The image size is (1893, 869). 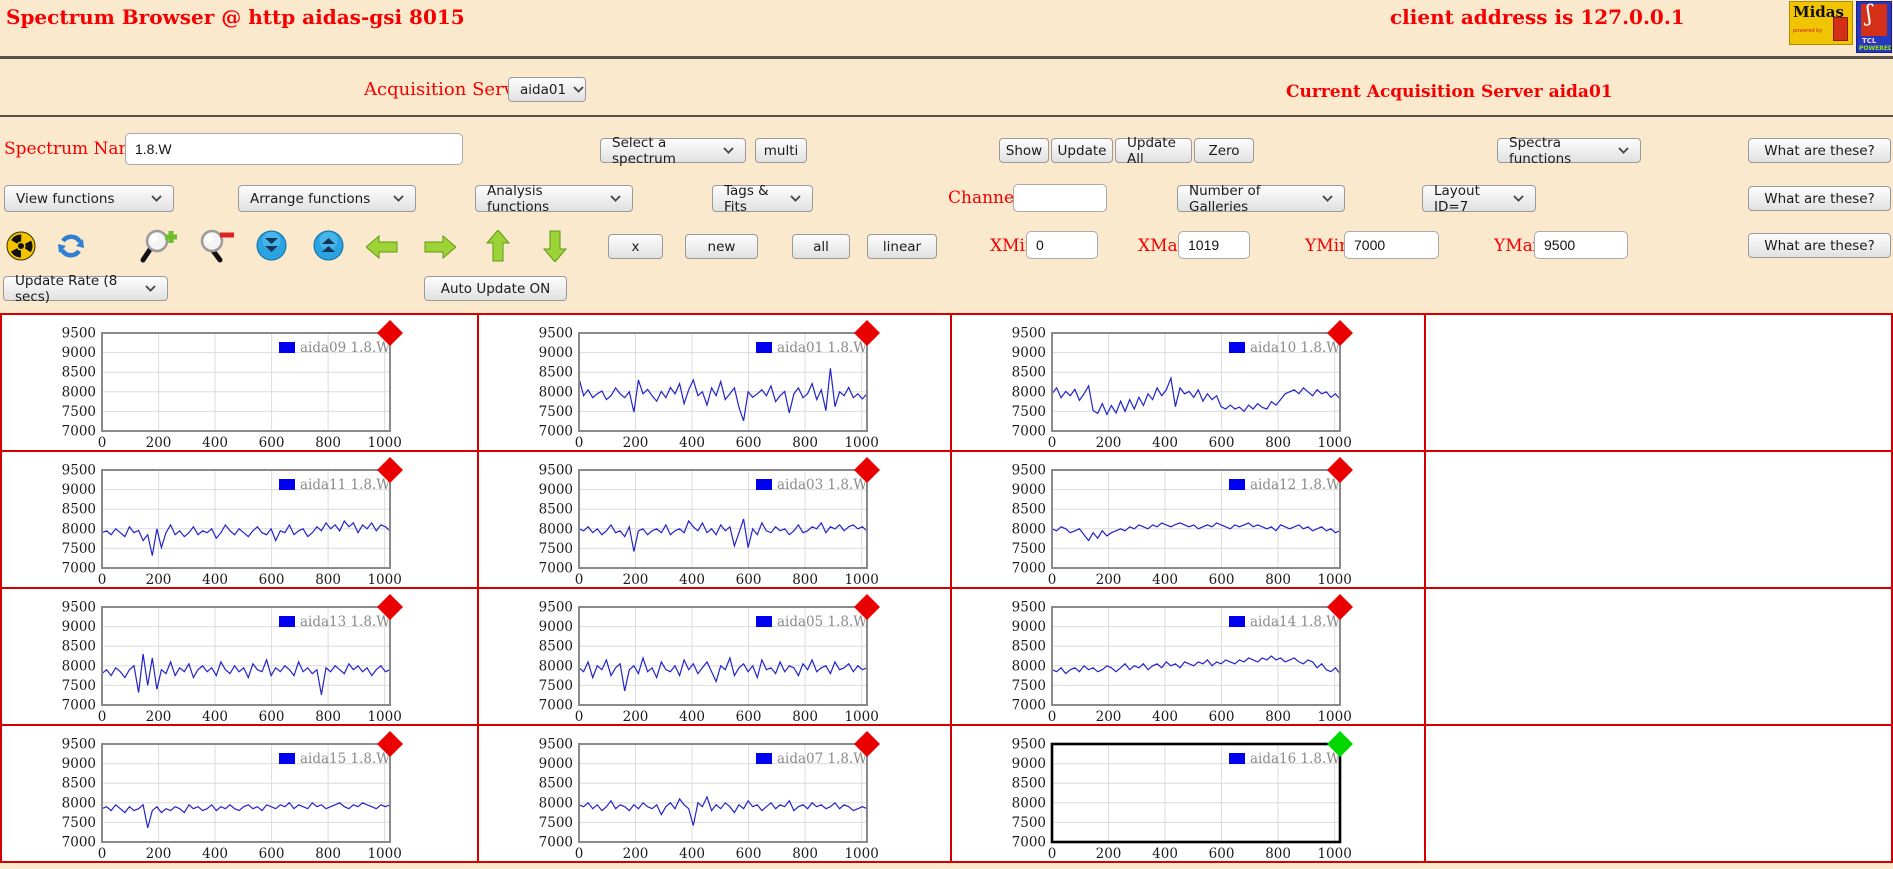 What do you see at coordinates (89, 198) in the screenshot?
I see `view-functions-dropdown: View functions` at bounding box center [89, 198].